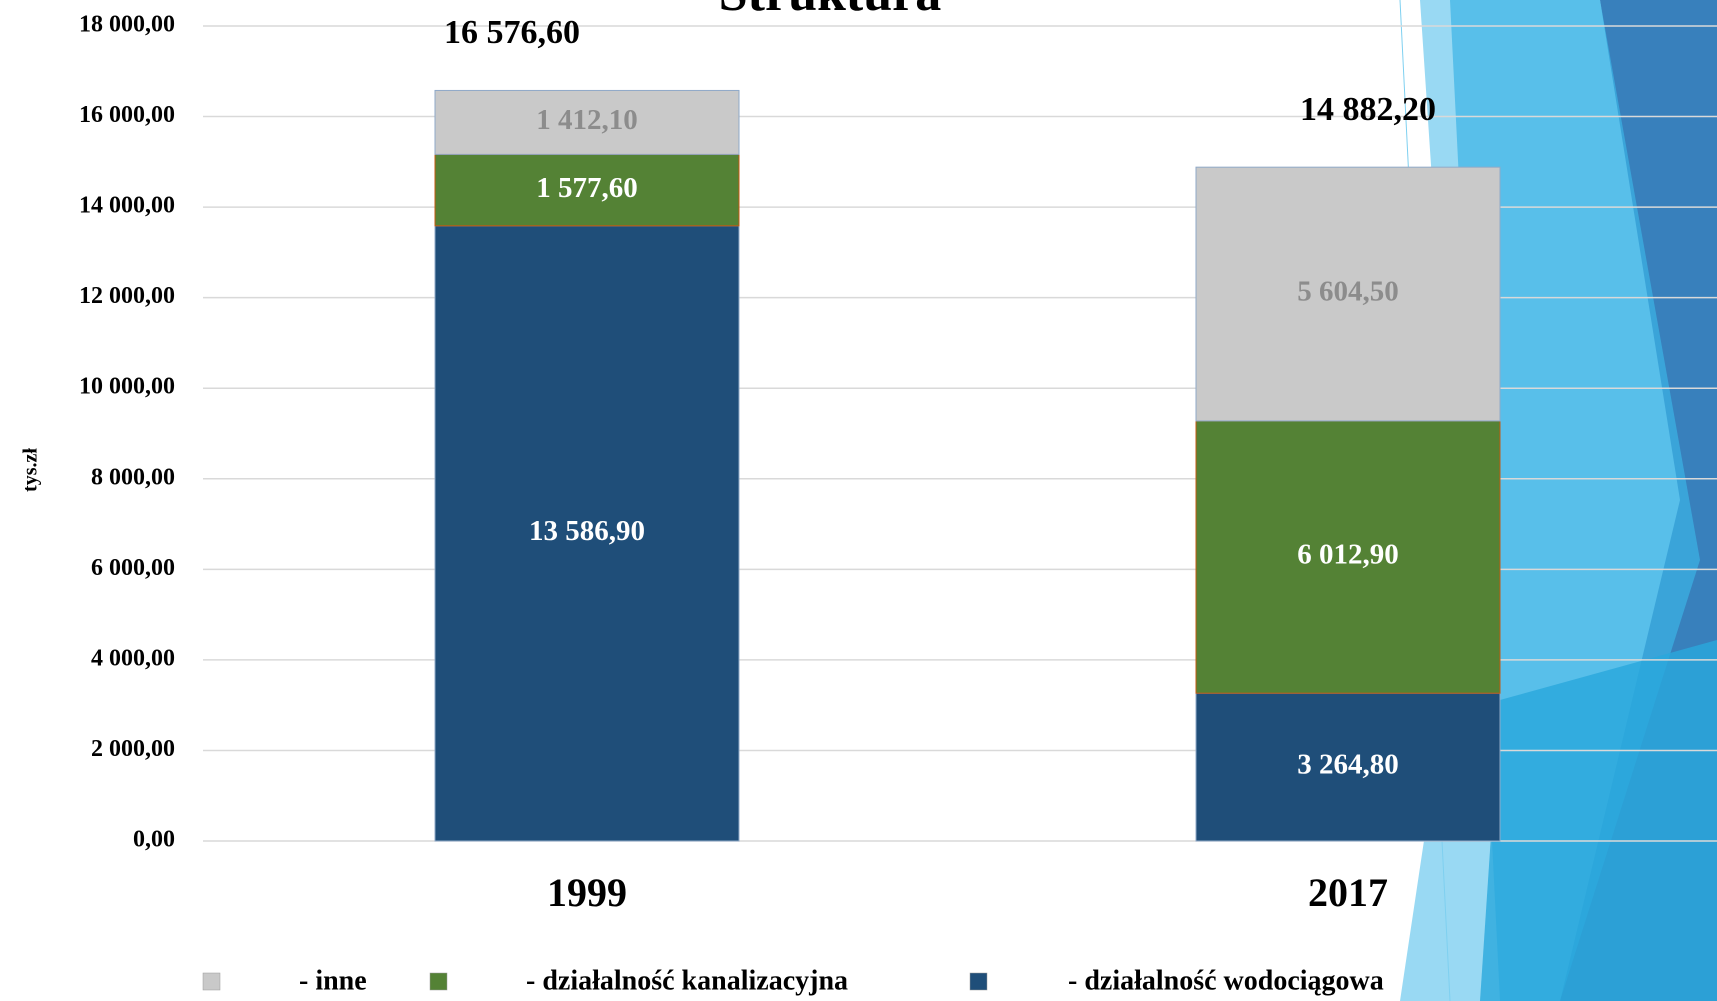 The height and width of the screenshot is (1001, 1717). Describe the element at coordinates (587, 531) in the screenshot. I see `value-label: 13 586,90` at that location.